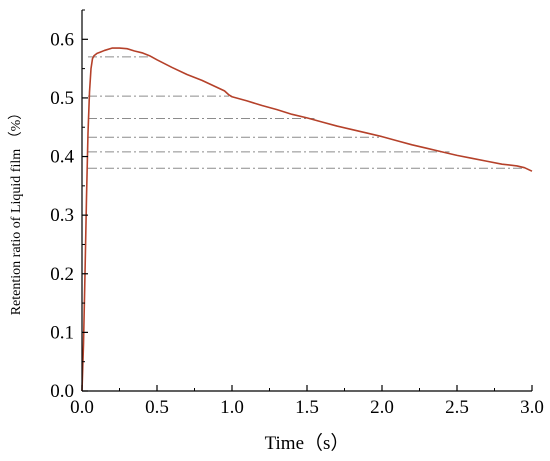  I want to click on y-axis-title: Retention ratio of Liquid film （%）, so click(16, 211).